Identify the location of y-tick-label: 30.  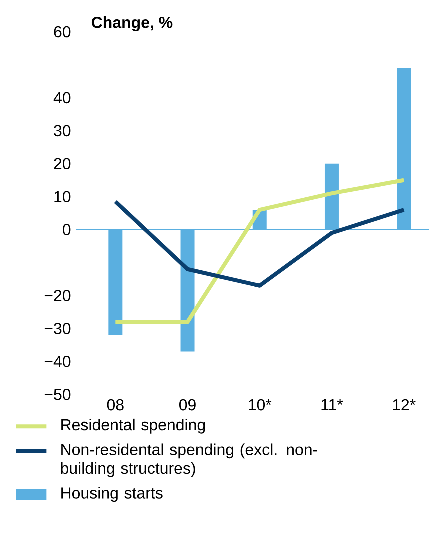
(62, 131).